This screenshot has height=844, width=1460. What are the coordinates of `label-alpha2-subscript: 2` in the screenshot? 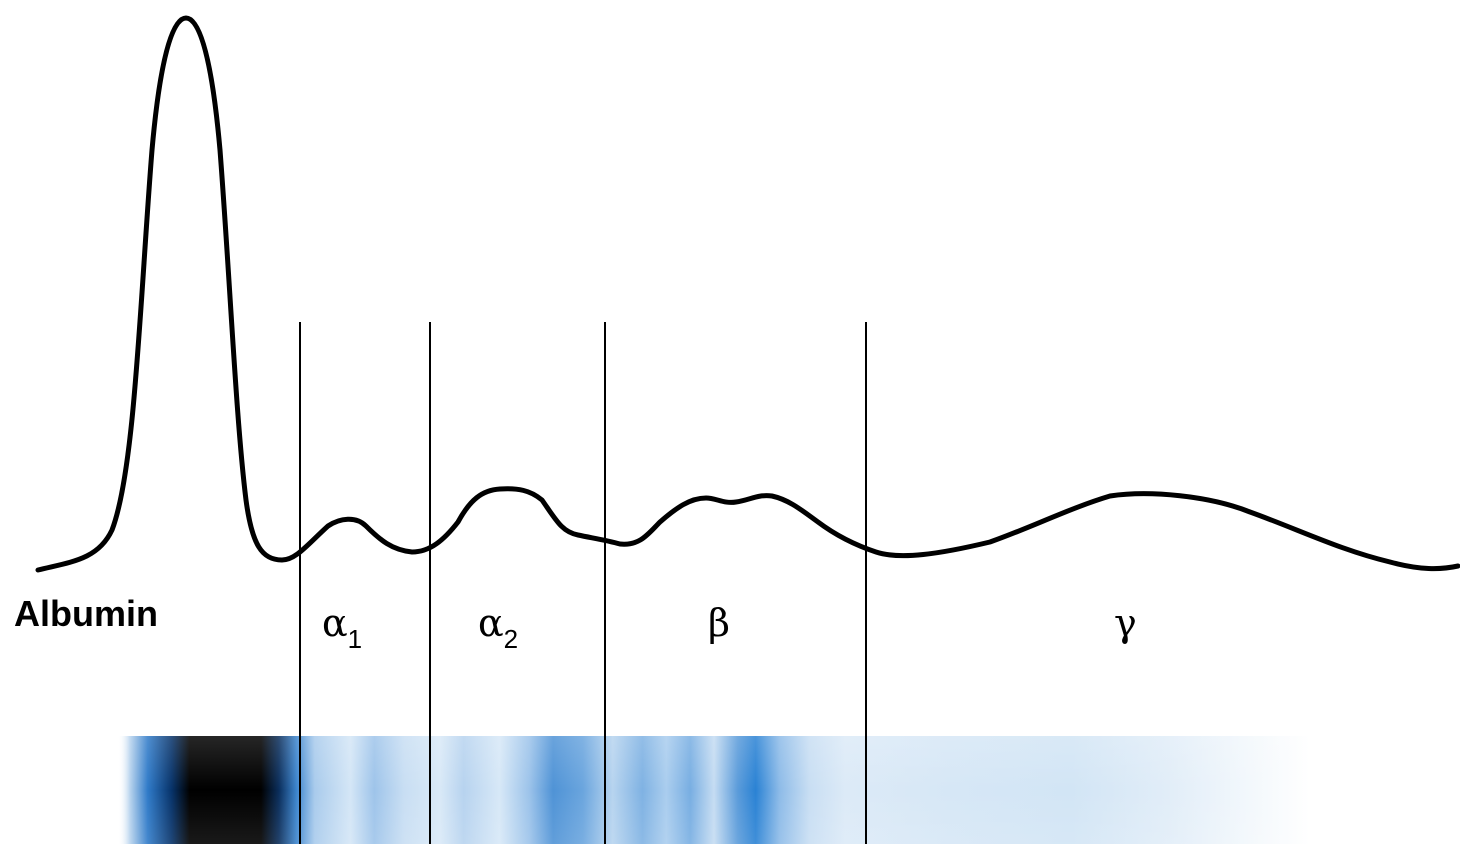 It's located at (511, 639).